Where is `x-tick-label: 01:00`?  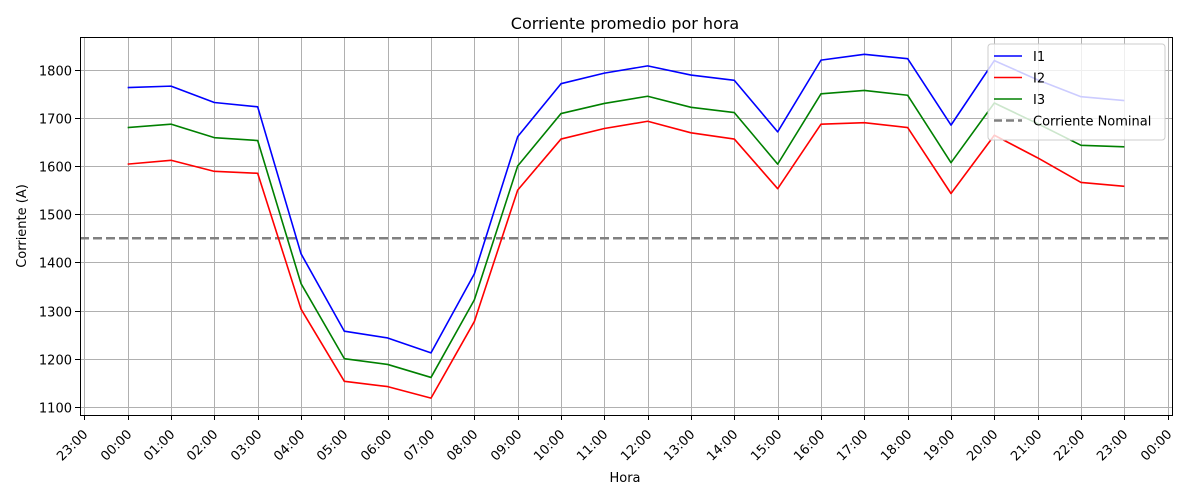 x-tick-label: 01:00 is located at coordinates (159, 445).